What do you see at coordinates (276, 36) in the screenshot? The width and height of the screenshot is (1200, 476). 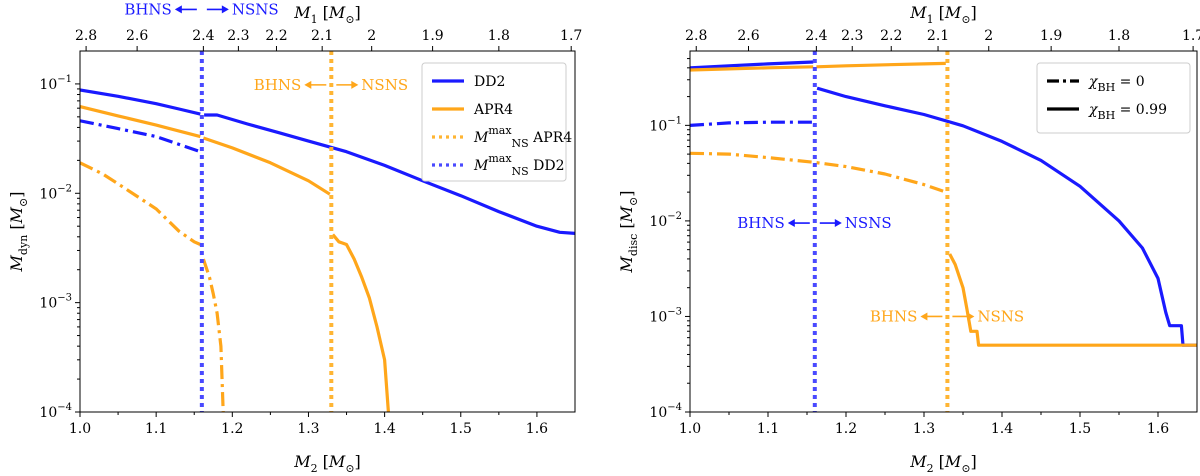 I see `left-top-tick-label: 2.2` at bounding box center [276, 36].